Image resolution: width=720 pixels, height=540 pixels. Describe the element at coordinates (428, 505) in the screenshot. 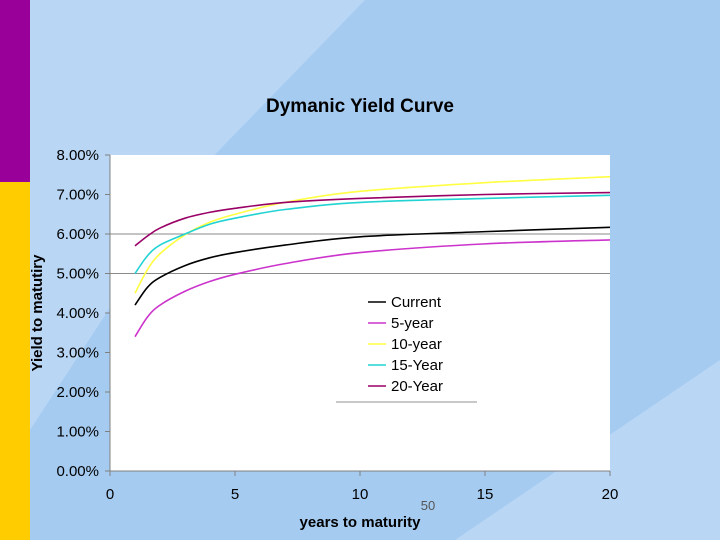

I see `page-number: 50` at that location.